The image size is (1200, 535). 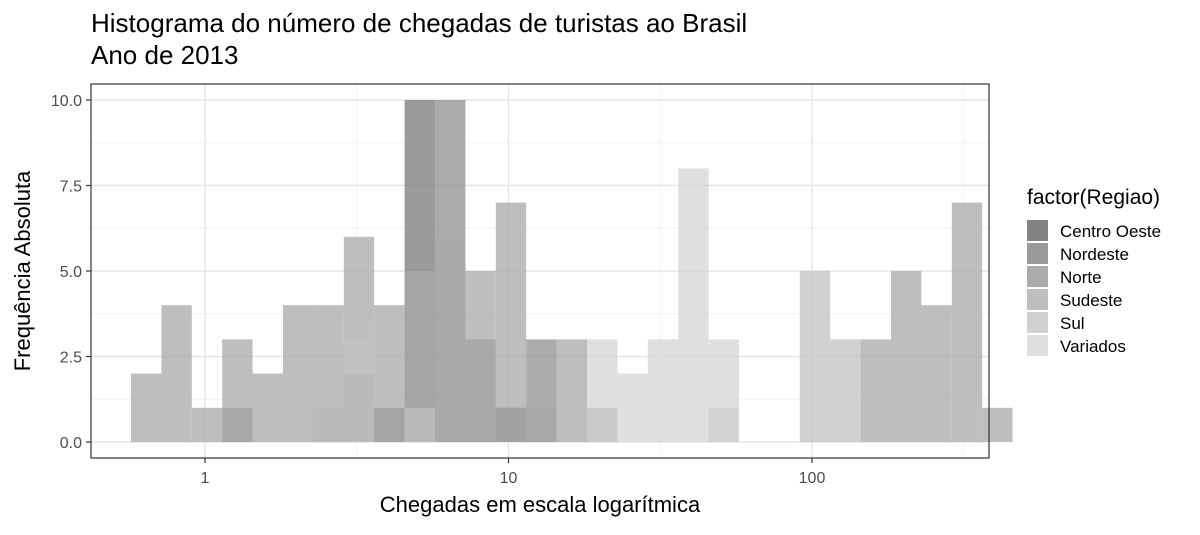 I want to click on x-tick-label: 10, so click(x=509, y=478).